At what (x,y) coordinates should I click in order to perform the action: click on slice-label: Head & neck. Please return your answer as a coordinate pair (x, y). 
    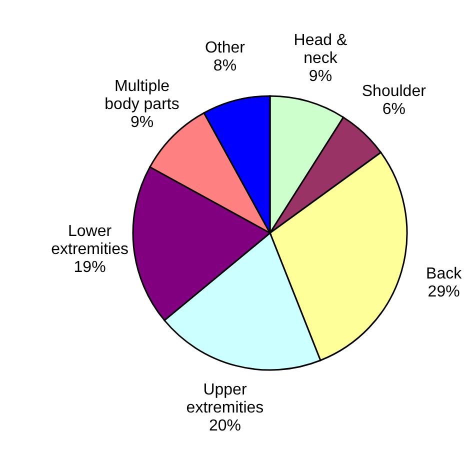
    Looking at the image, I should click on (321, 50).